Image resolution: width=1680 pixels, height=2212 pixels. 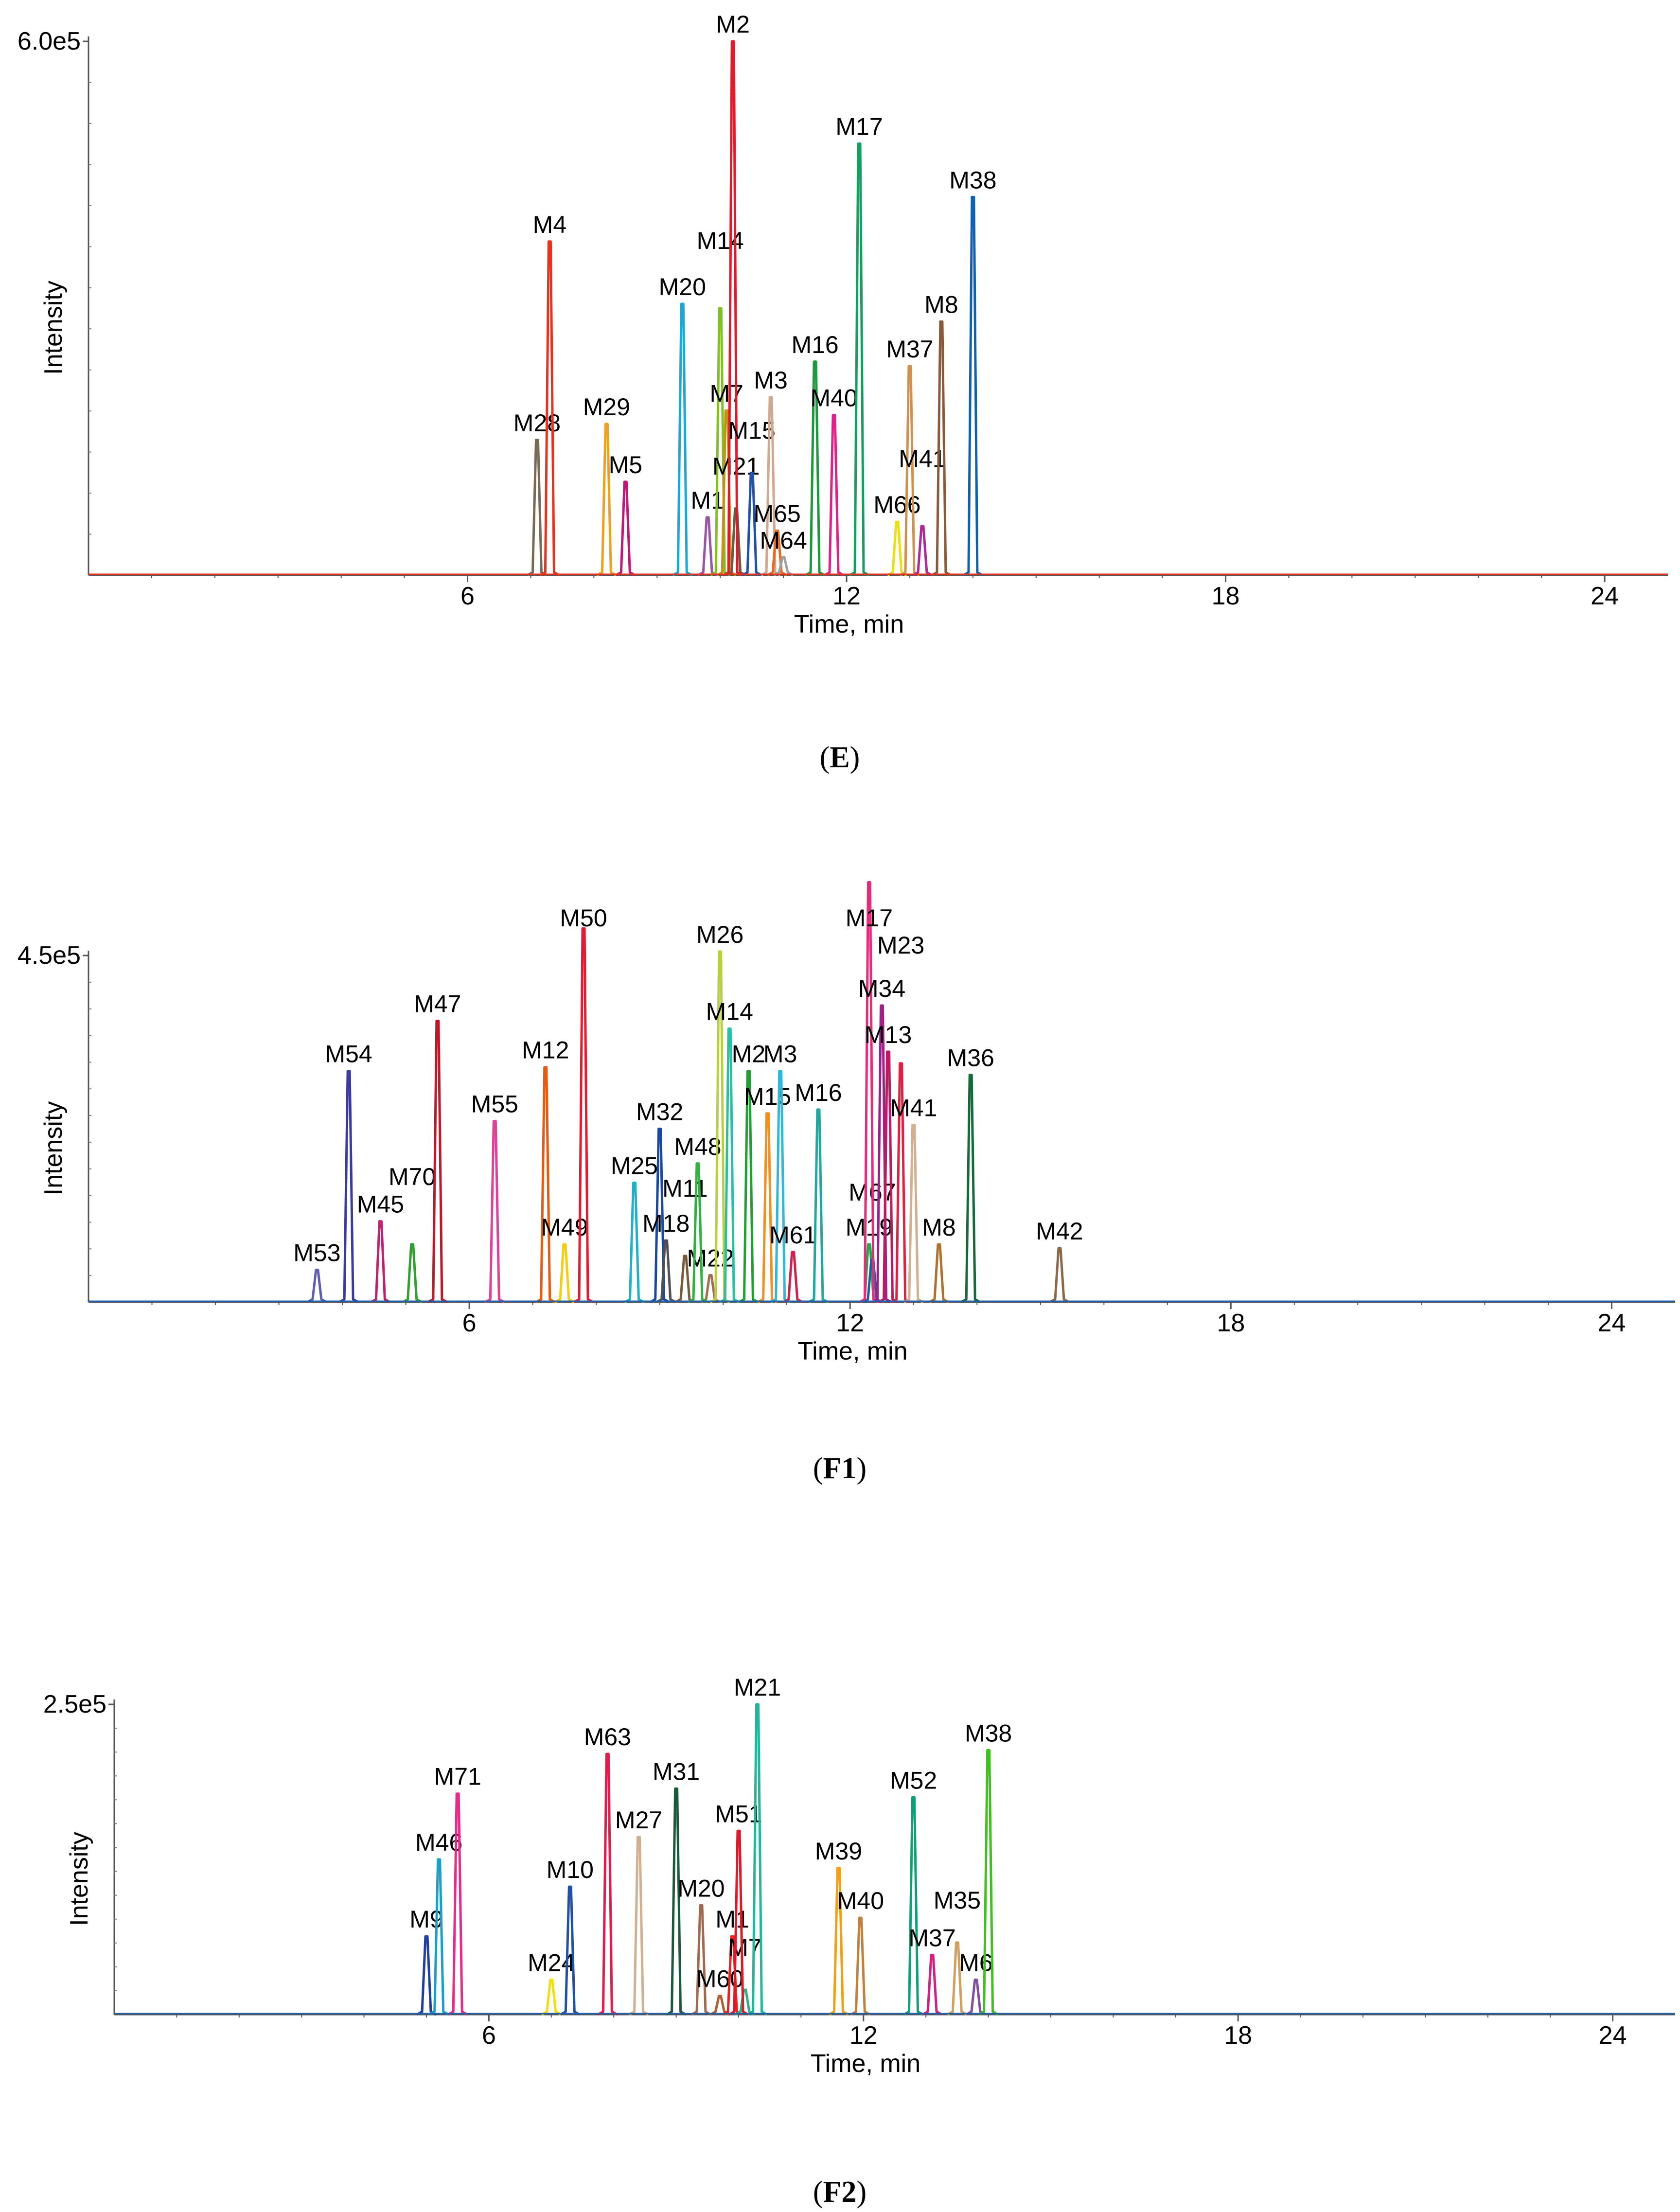 What do you see at coordinates (1059, 1231) in the screenshot?
I see `peak-label-m42: M42` at bounding box center [1059, 1231].